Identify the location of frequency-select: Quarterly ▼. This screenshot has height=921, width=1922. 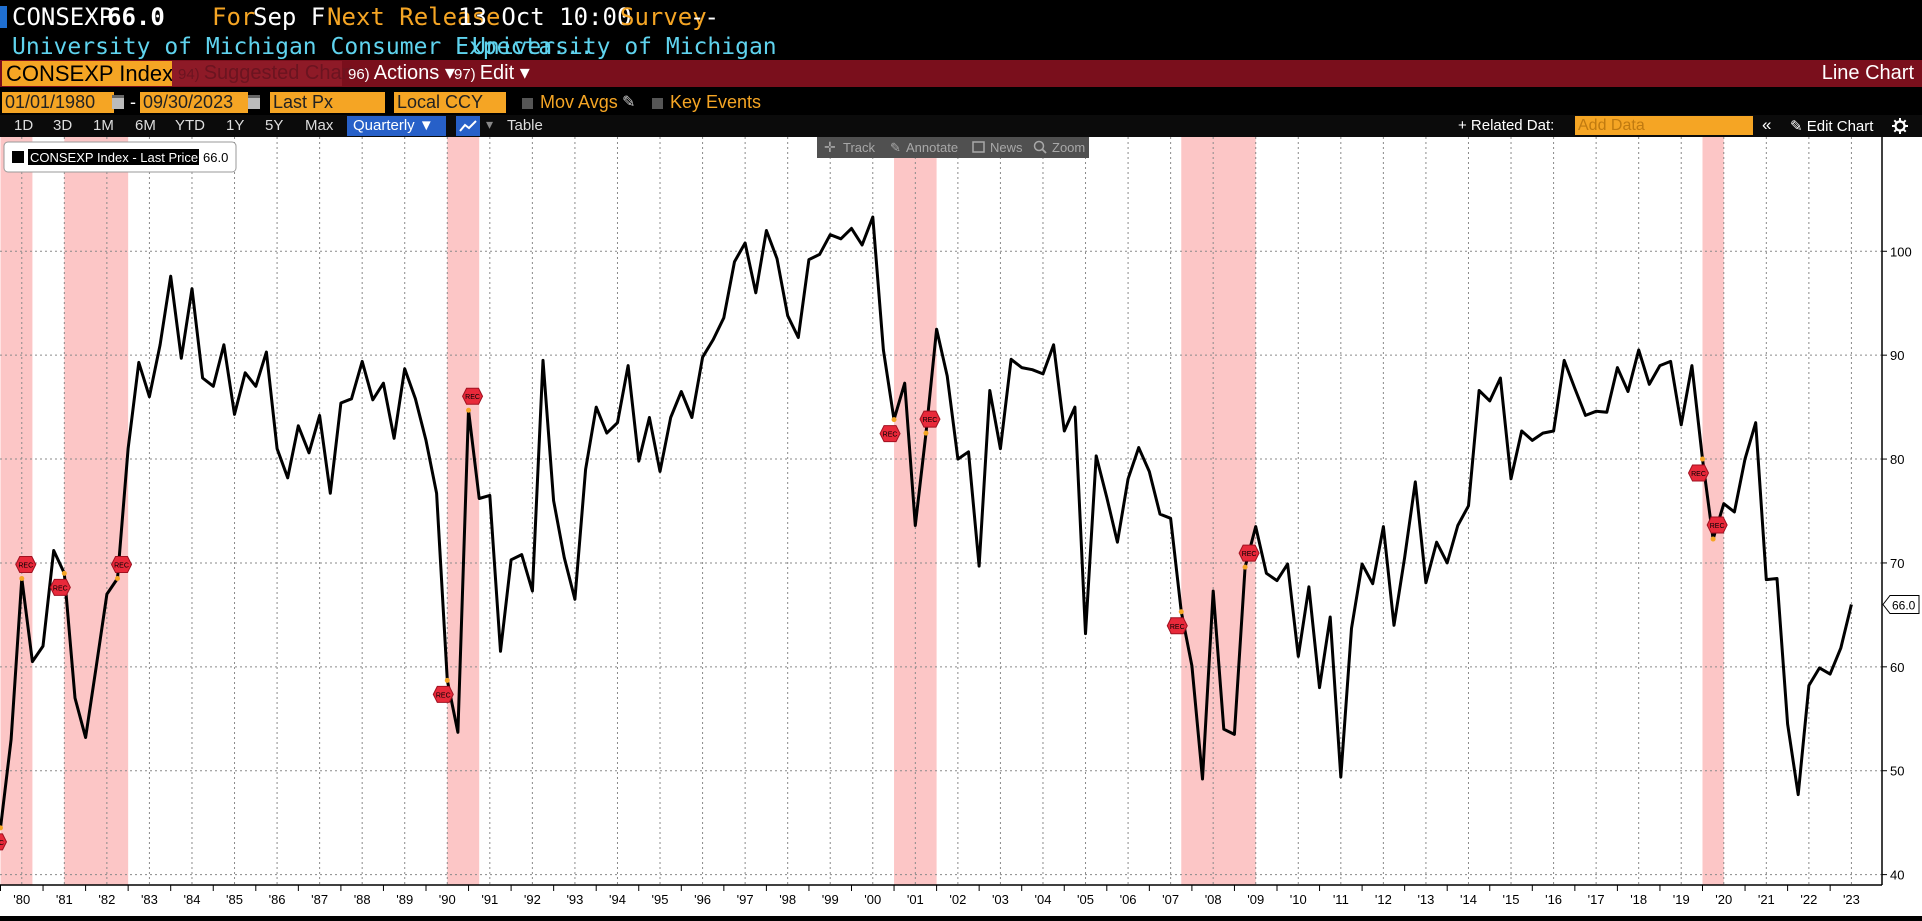
(396, 126).